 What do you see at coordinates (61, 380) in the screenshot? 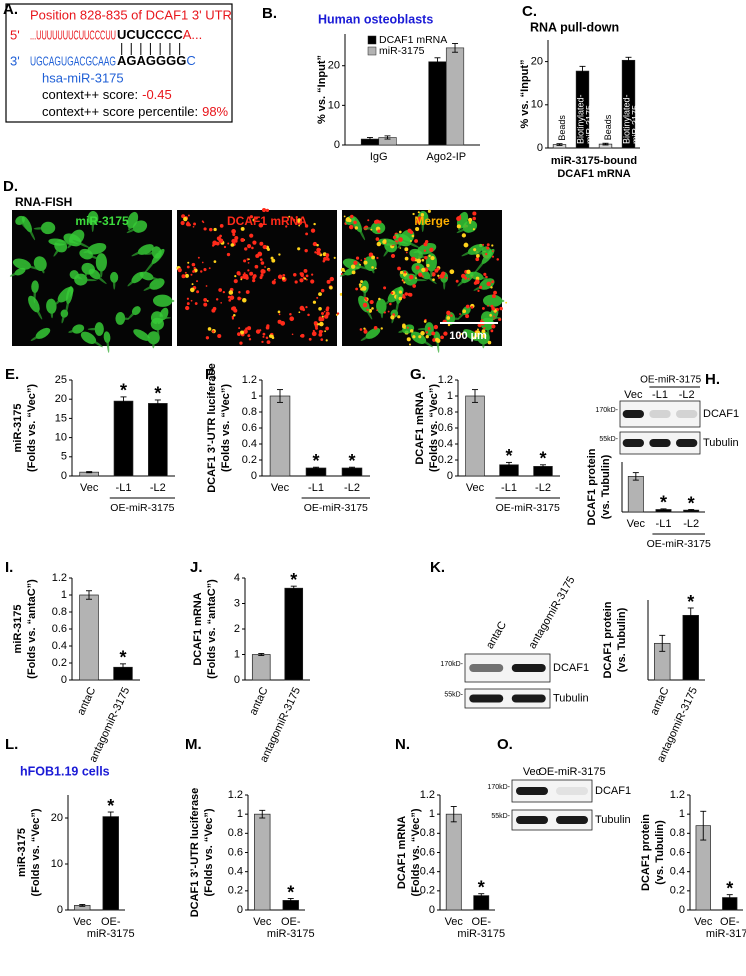
I see `y-tick-label: 25` at bounding box center [61, 380].